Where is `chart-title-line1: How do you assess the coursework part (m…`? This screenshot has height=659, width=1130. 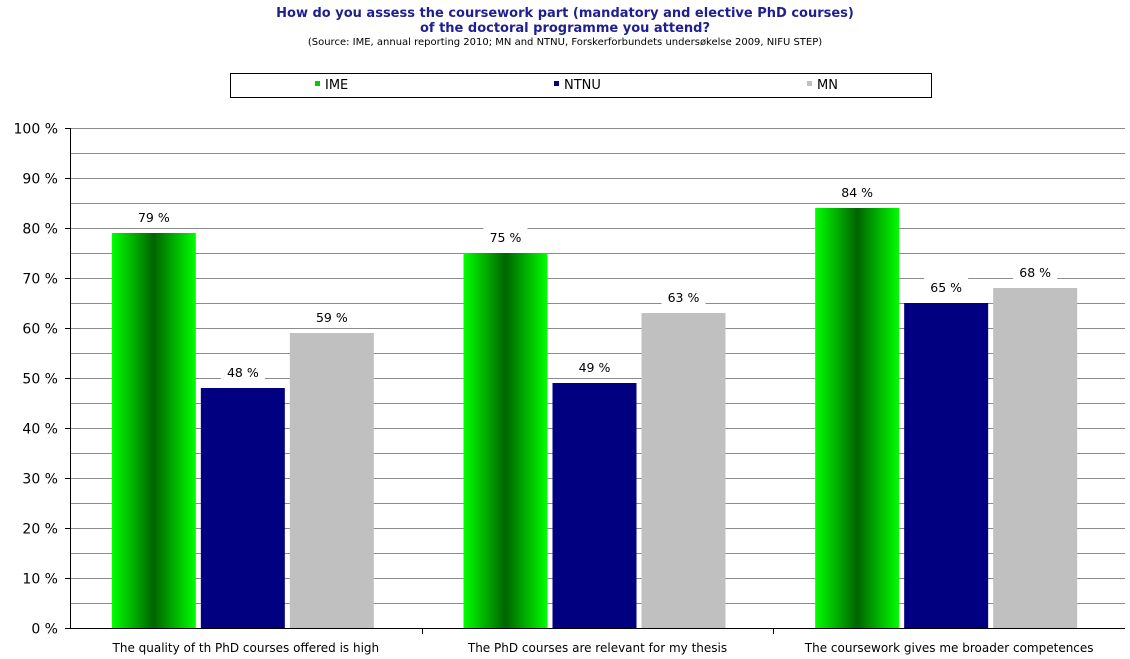
chart-title-line1: How do you assess the coursework part (m… is located at coordinates (565, 13).